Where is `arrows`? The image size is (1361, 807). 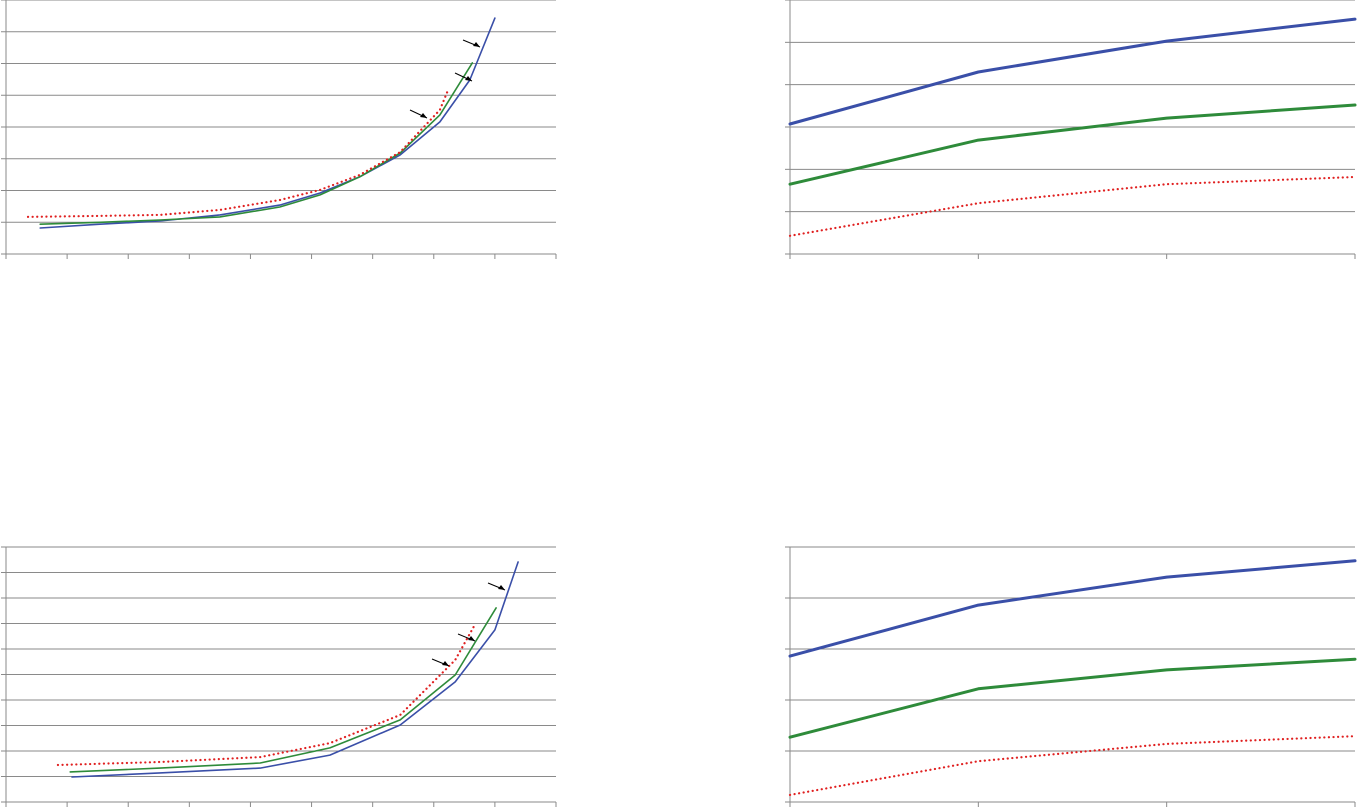 arrows is located at coordinates (457, 353).